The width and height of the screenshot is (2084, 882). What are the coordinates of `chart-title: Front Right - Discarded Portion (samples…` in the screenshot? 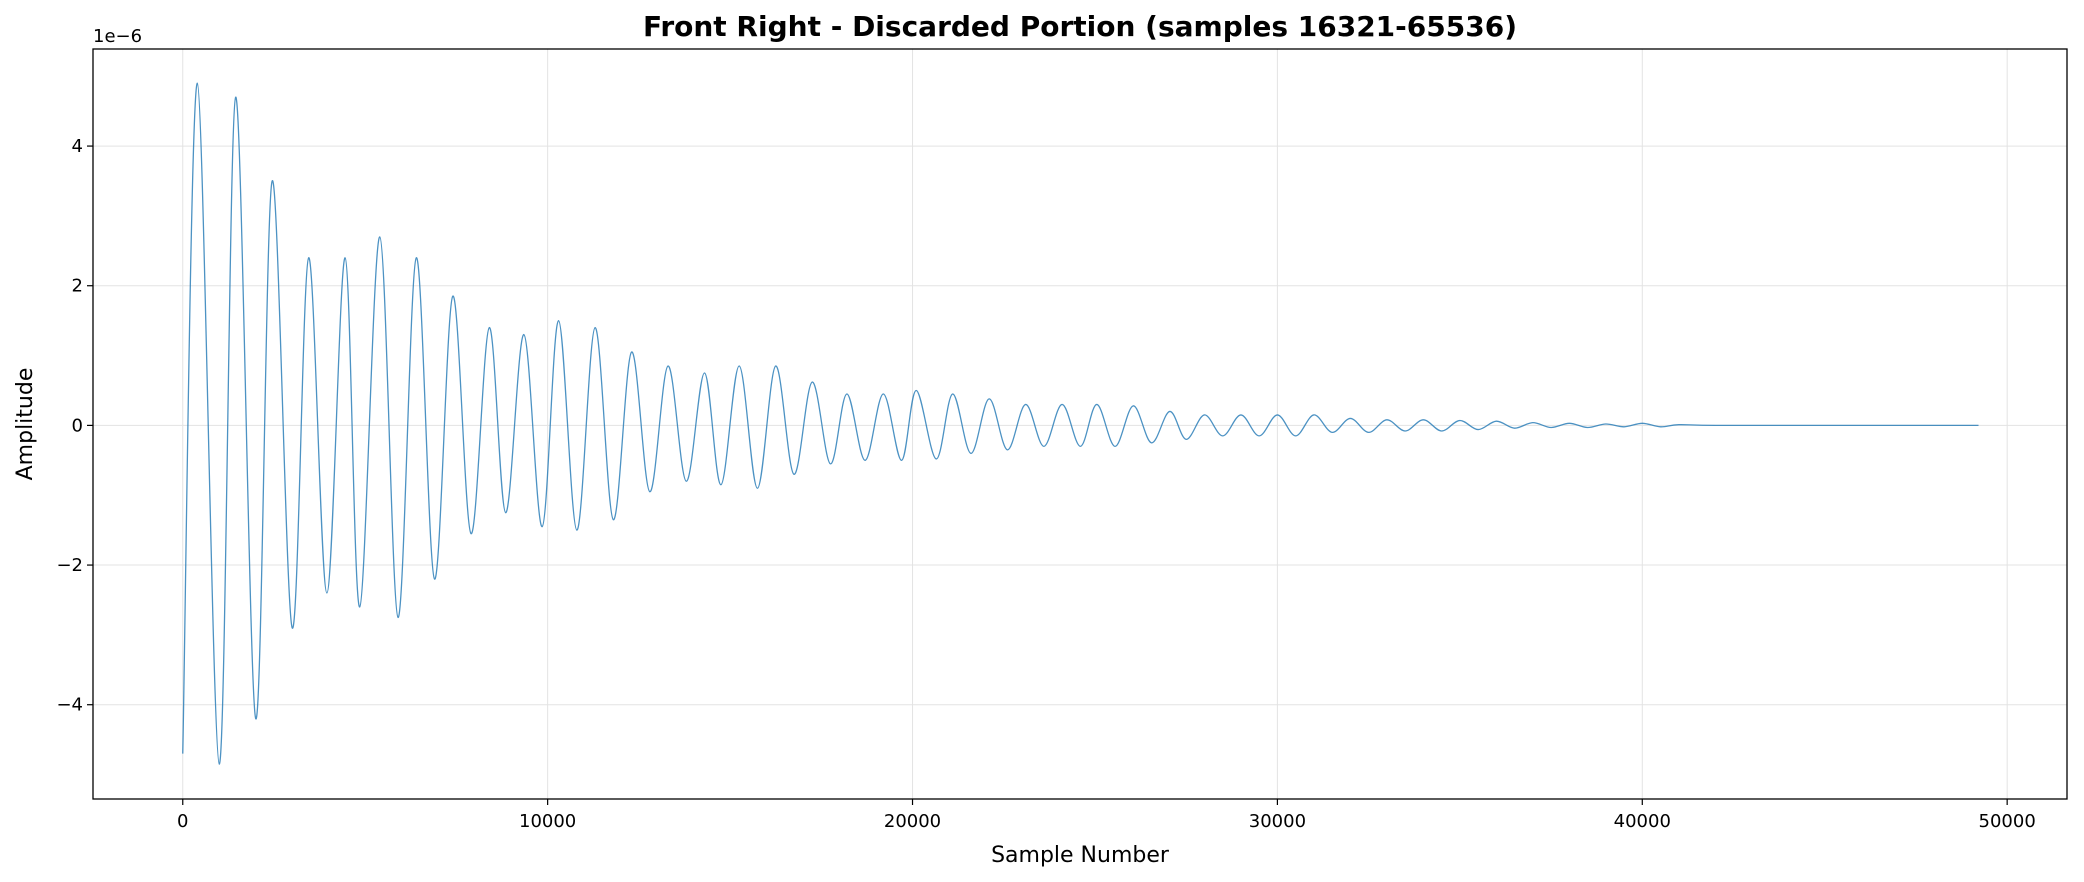 It's located at (1080, 26).